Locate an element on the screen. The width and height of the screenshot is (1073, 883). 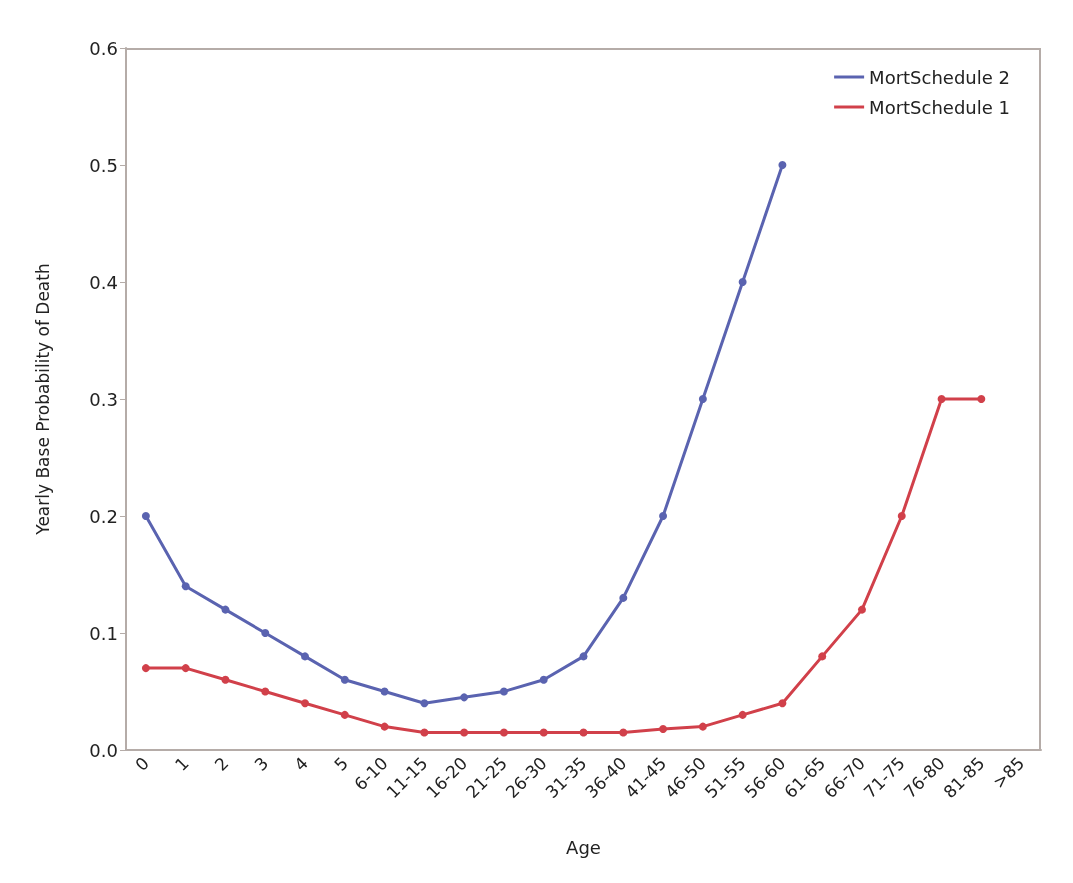
x-tick-label: 5 is located at coordinates (341, 763).